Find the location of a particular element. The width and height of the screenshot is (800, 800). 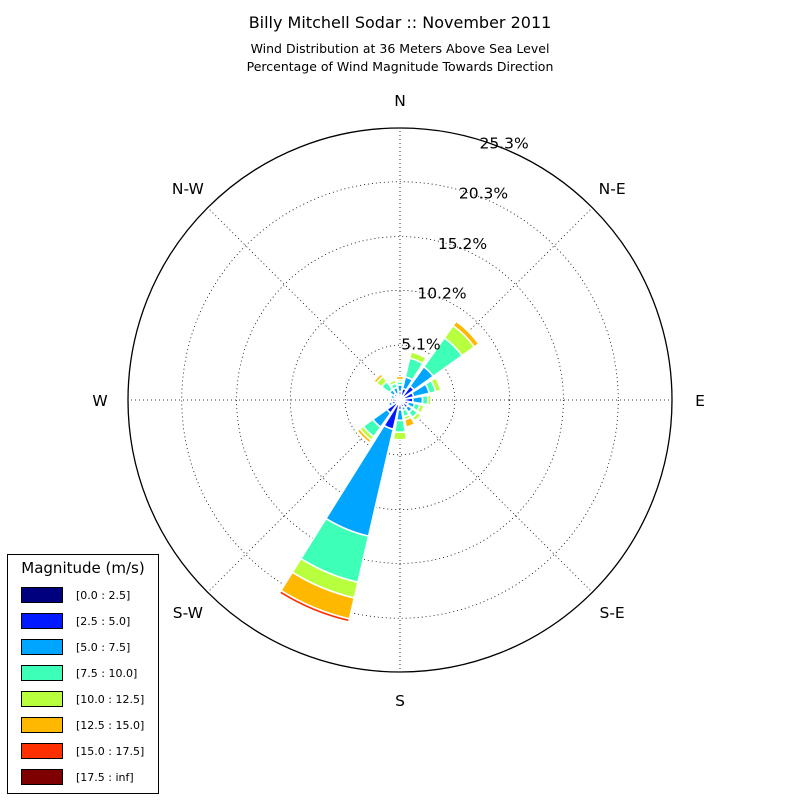

direction-label: E is located at coordinates (700, 401).